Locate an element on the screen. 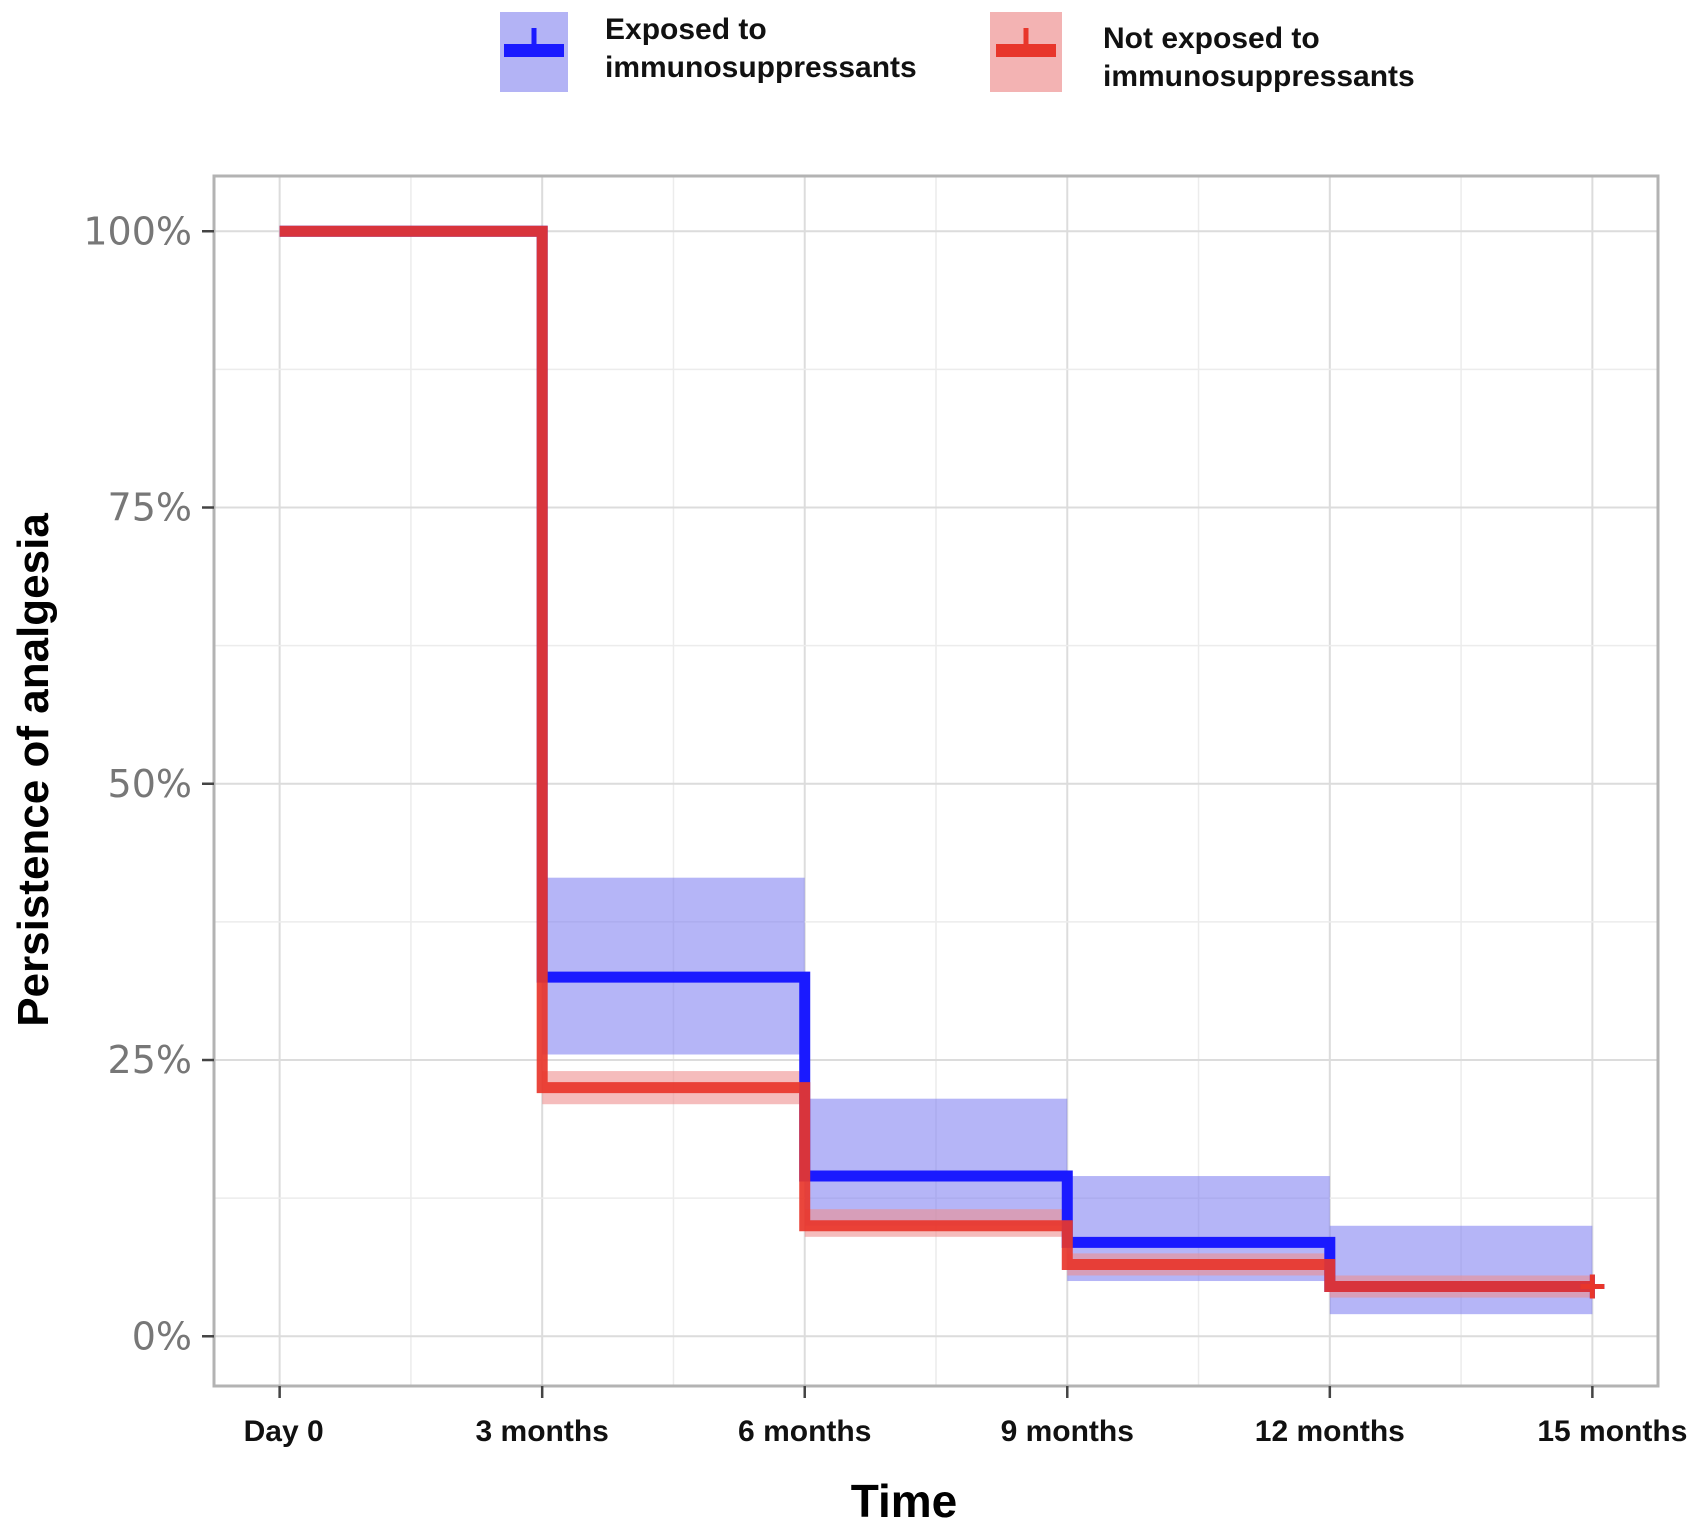 The width and height of the screenshot is (1700, 1524). y-tick-label-3: 75% is located at coordinates (150, 508).